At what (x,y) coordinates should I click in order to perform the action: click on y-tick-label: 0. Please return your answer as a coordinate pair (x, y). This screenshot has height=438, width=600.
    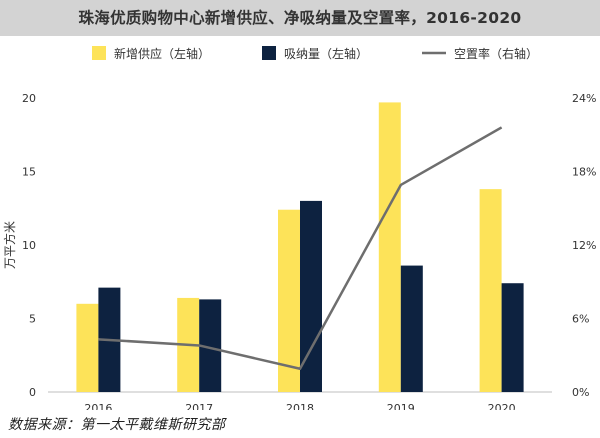
    Looking at the image, I should click on (32, 392).